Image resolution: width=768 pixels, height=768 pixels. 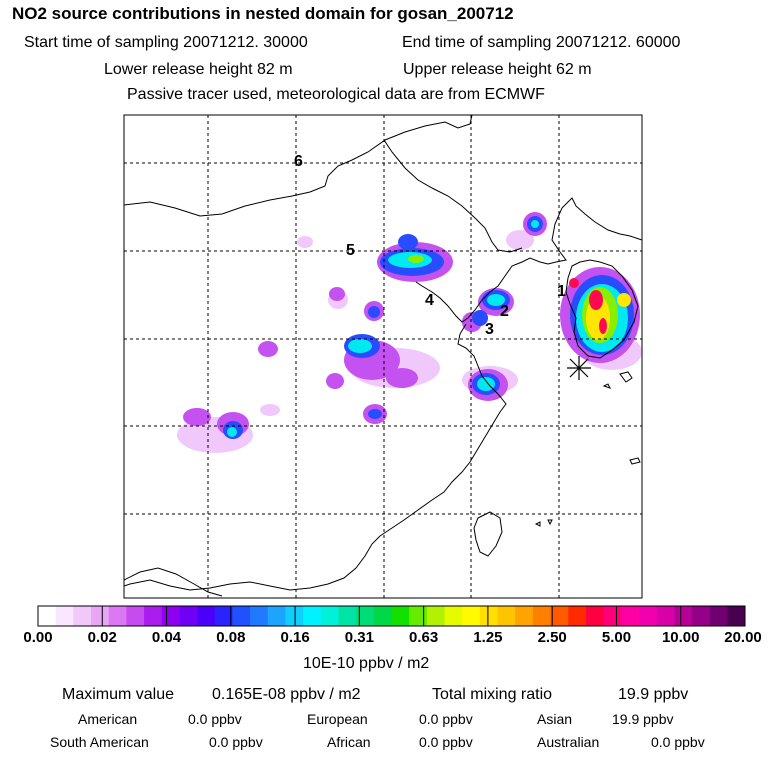 What do you see at coordinates (489, 329) in the screenshot?
I see `region-label-3: 3` at bounding box center [489, 329].